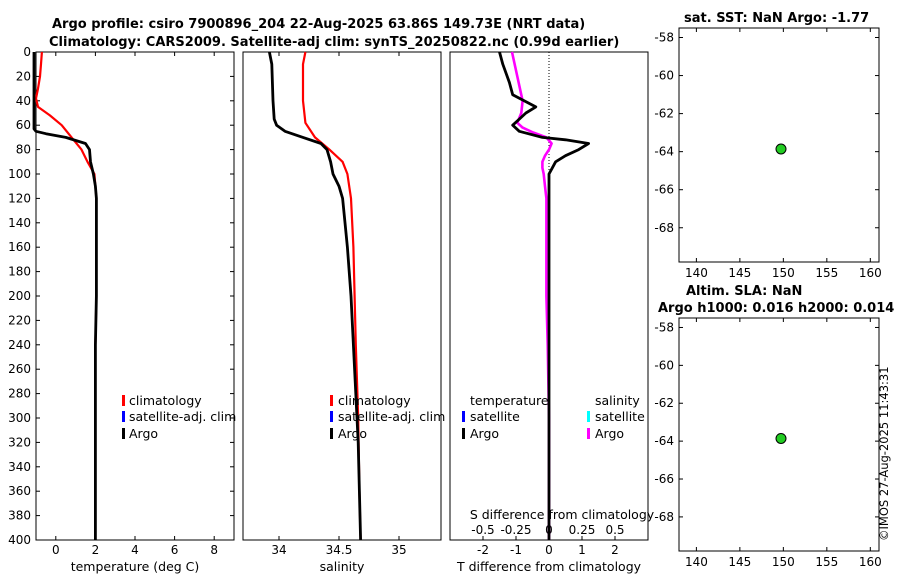  I want to click on legend-sal-satellite-label: satellite, so click(620, 416).